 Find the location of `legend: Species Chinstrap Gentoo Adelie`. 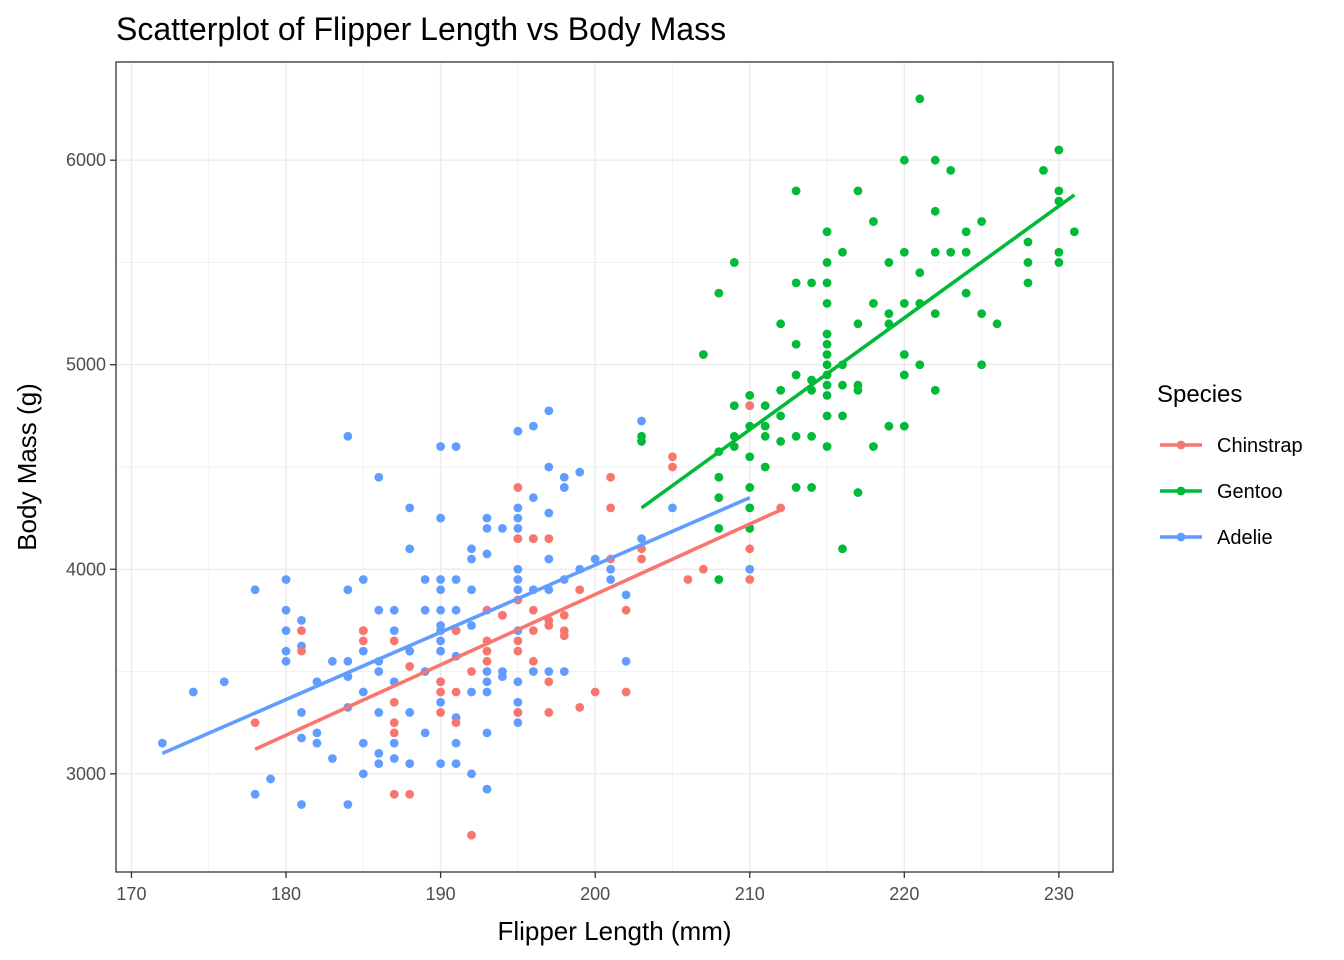

legend: Species Chinstrap Gentoo Adelie is located at coordinates (1230, 465).